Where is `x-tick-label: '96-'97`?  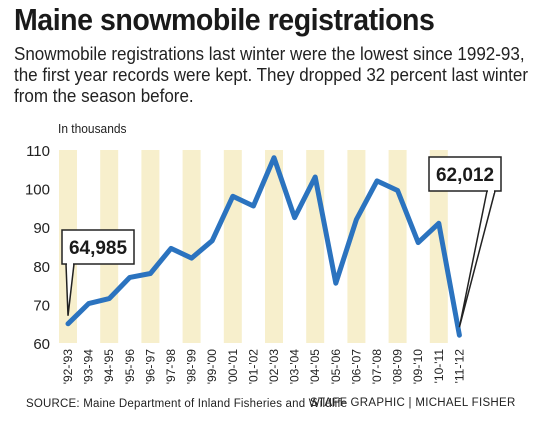 x-tick-label: '96-'97 is located at coordinates (150, 367).